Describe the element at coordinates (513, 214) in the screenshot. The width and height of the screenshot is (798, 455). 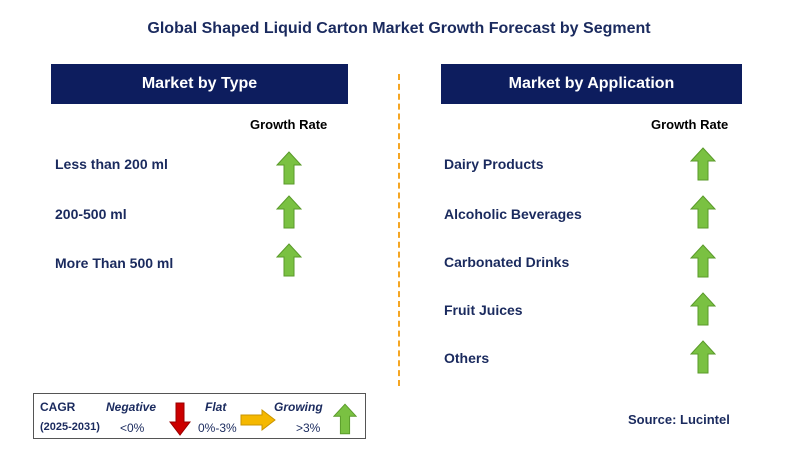
I see `application-row-label: Alcoholic Beverages` at that location.